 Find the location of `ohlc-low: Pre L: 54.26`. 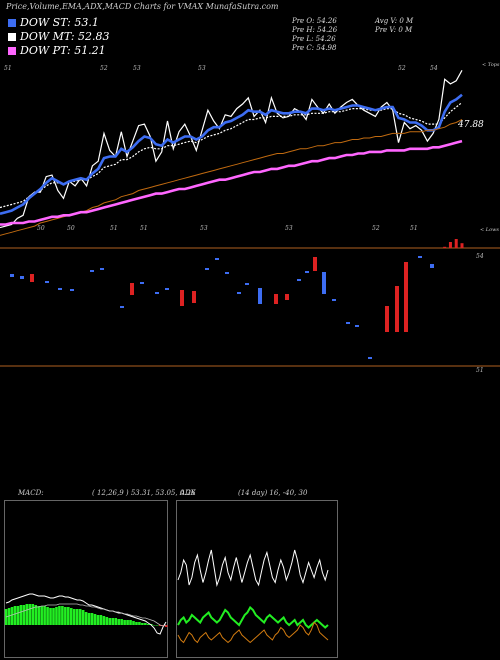

ohlc-low: Pre L: 54.26 is located at coordinates (314, 39).